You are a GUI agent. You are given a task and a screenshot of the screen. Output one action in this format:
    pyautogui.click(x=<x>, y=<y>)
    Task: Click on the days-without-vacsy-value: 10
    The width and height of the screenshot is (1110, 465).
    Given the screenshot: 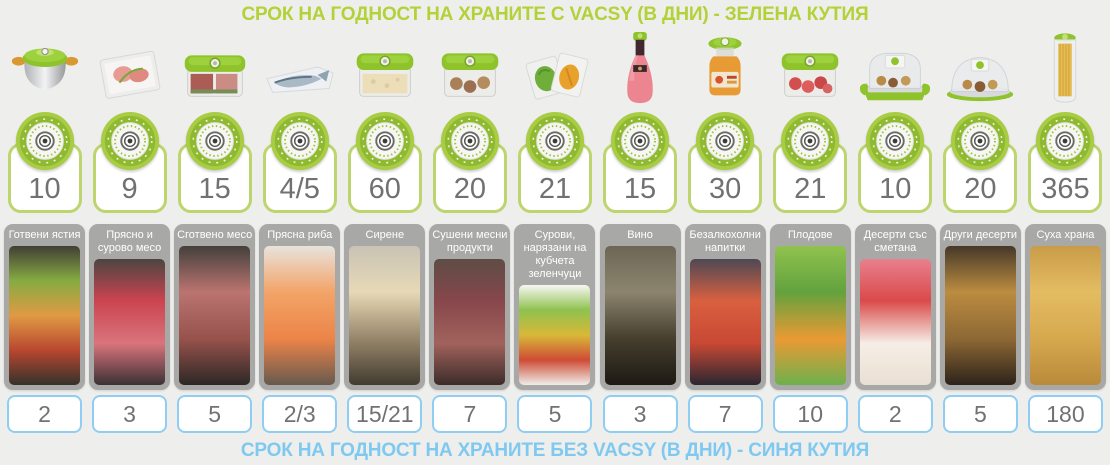 What is the action you would take?
    pyautogui.click(x=810, y=413)
    